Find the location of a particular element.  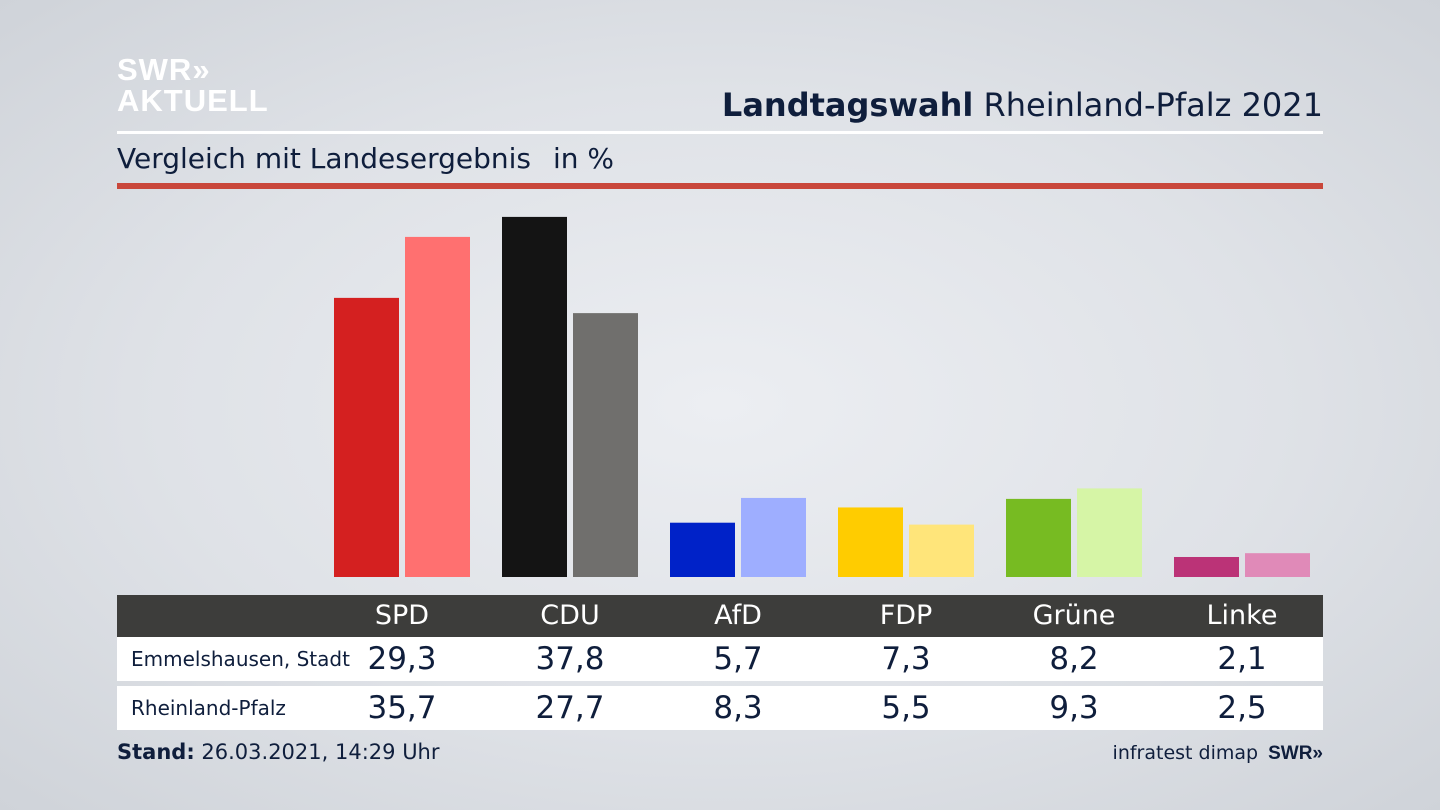

value-label: 37,8 is located at coordinates (570, 659).